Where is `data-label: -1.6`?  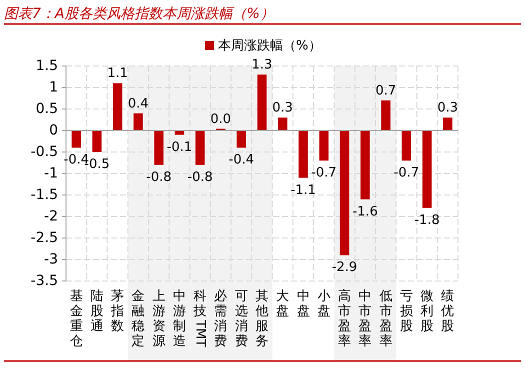 data-label: -1.6 is located at coordinates (365, 212).